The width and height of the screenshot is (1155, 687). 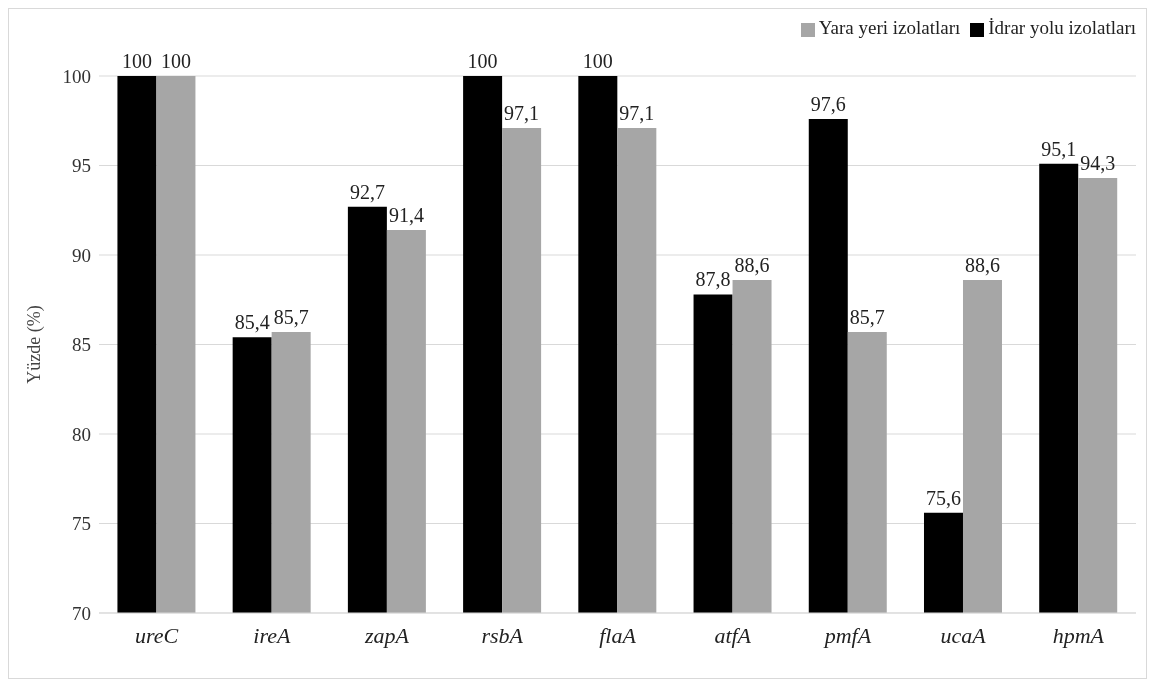 What do you see at coordinates (502, 635) in the screenshot?
I see `x-tick-label: rsbA` at bounding box center [502, 635].